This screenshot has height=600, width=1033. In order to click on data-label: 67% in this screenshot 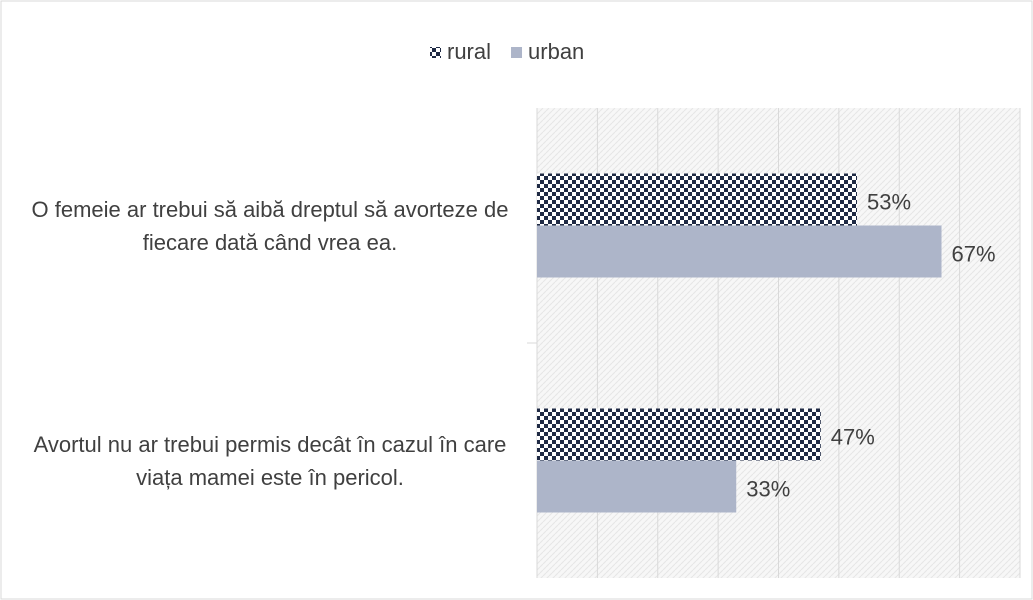, I will do `click(974, 253)`.